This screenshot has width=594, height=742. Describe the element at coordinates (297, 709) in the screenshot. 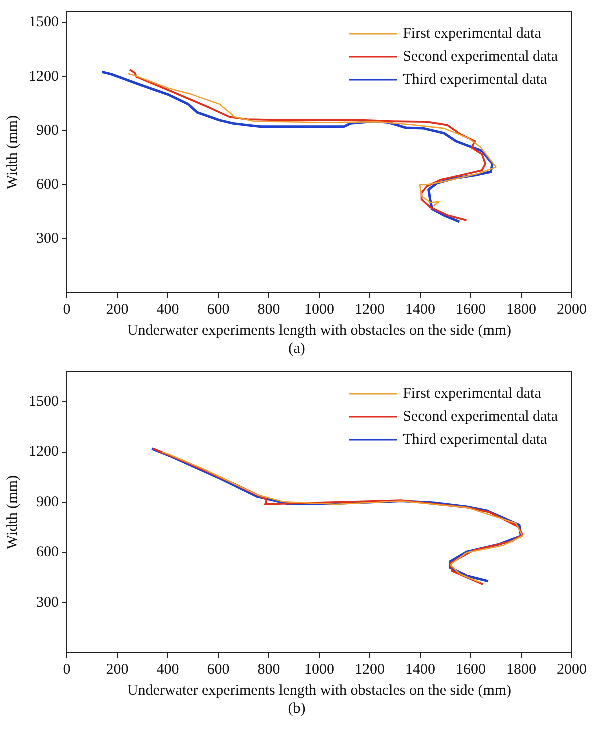

I see `text: (b)` at that location.